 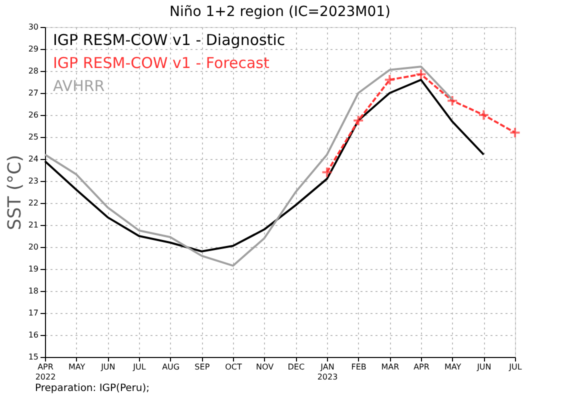 What do you see at coordinates (161, 63) in the screenshot?
I see `text: IGP RESM-COW v1 - Forecast` at bounding box center [161, 63].